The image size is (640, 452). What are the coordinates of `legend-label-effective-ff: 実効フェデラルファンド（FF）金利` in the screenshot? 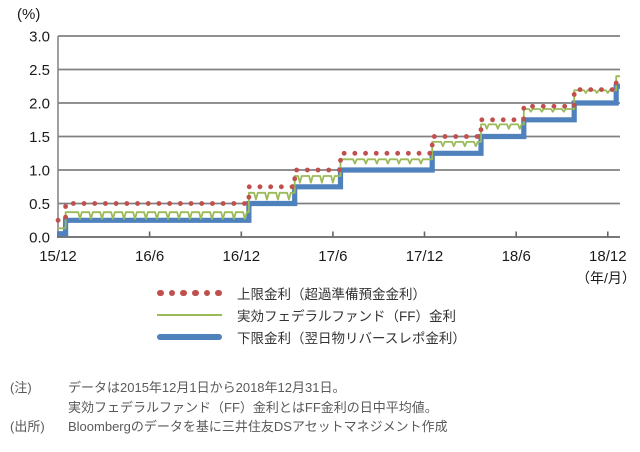 It's located at (346, 316).